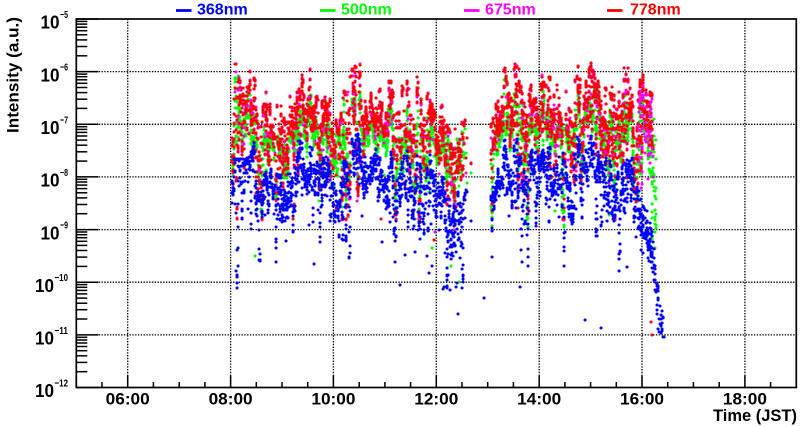 The image size is (800, 427). Describe the element at coordinates (436, 400) in the screenshot. I see `svg-text: 12:00` at that location.